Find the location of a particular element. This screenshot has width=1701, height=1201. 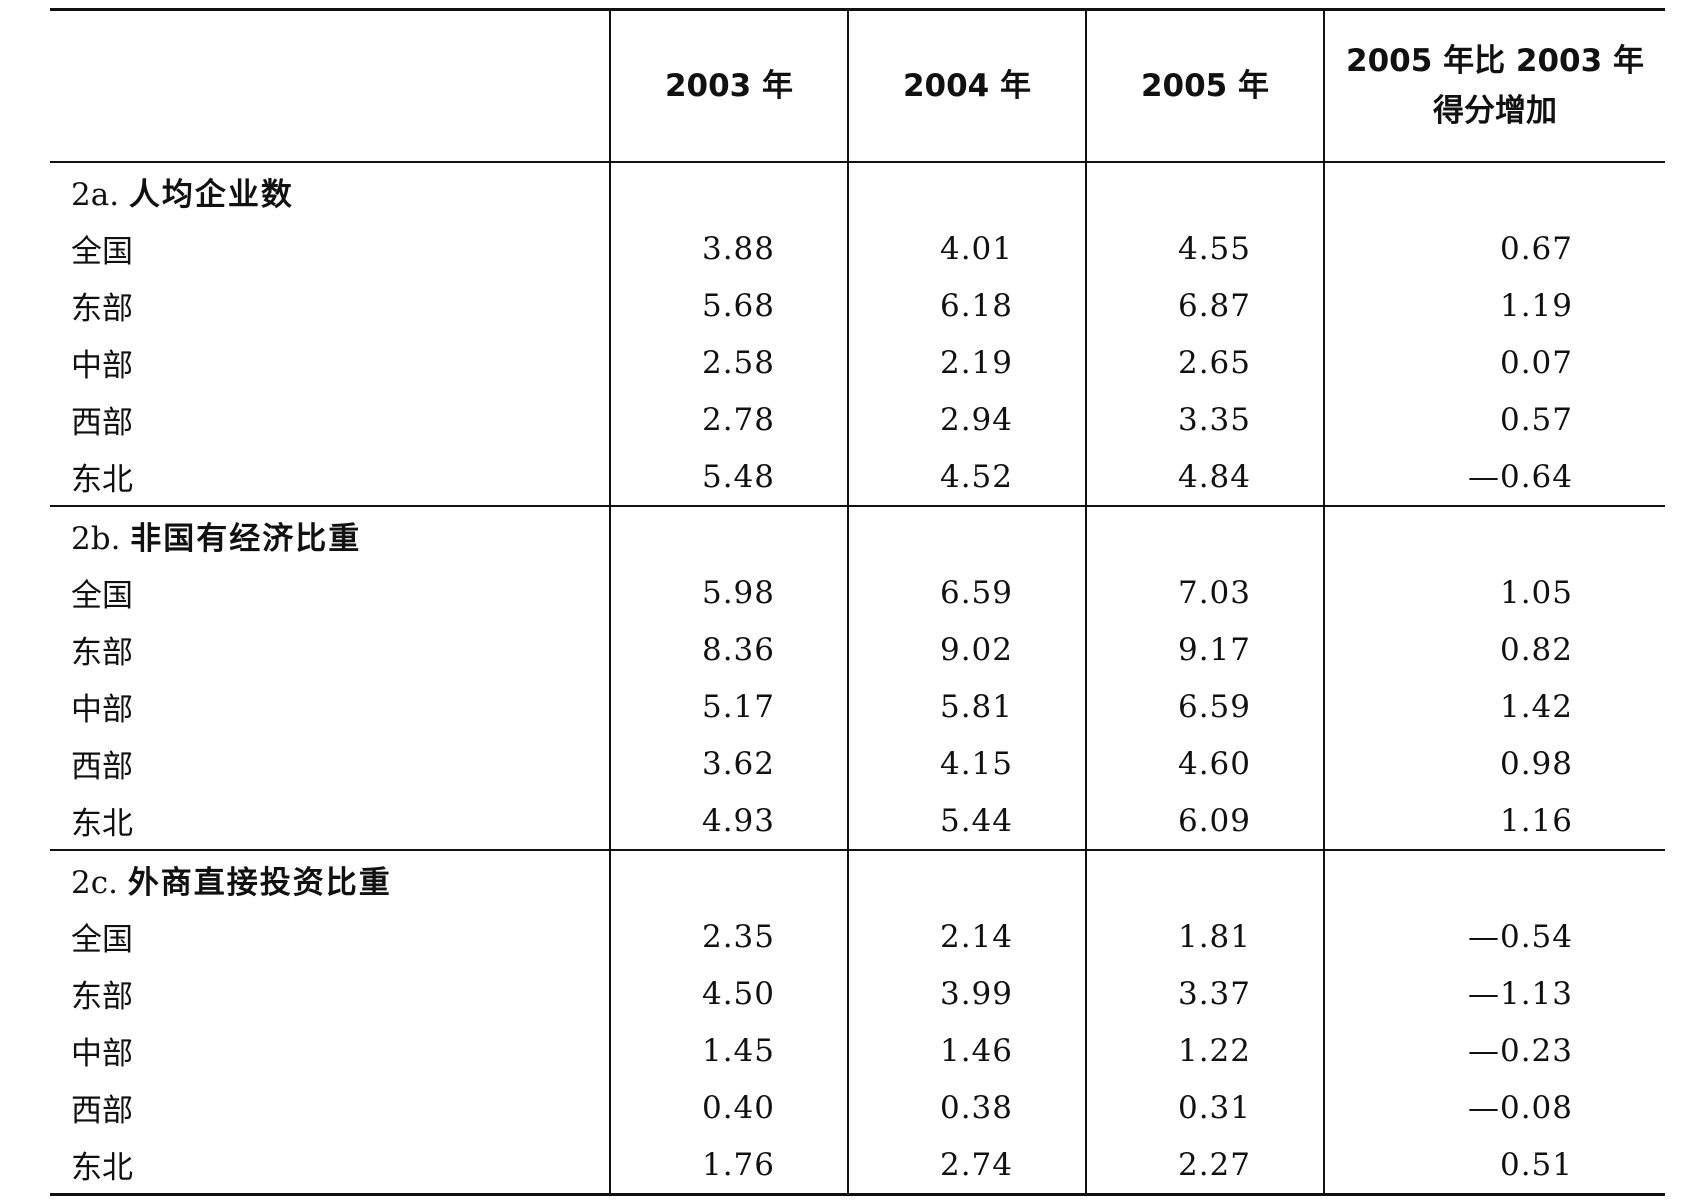

table-row: 东部 4.50 3.99 3.37 —1.13 is located at coordinates (857, 993).